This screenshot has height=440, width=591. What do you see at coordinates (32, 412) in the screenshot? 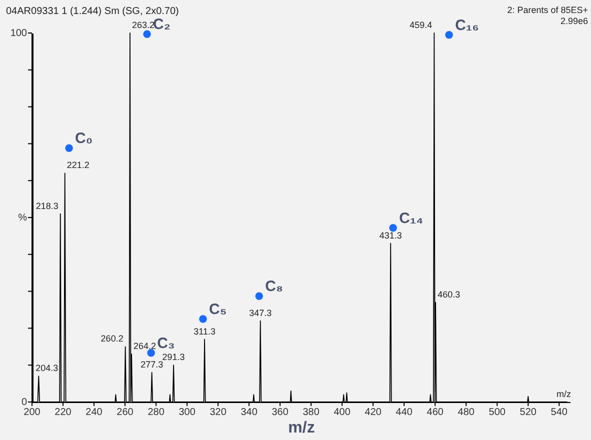
I see `x-tick-label: 200` at bounding box center [32, 412].